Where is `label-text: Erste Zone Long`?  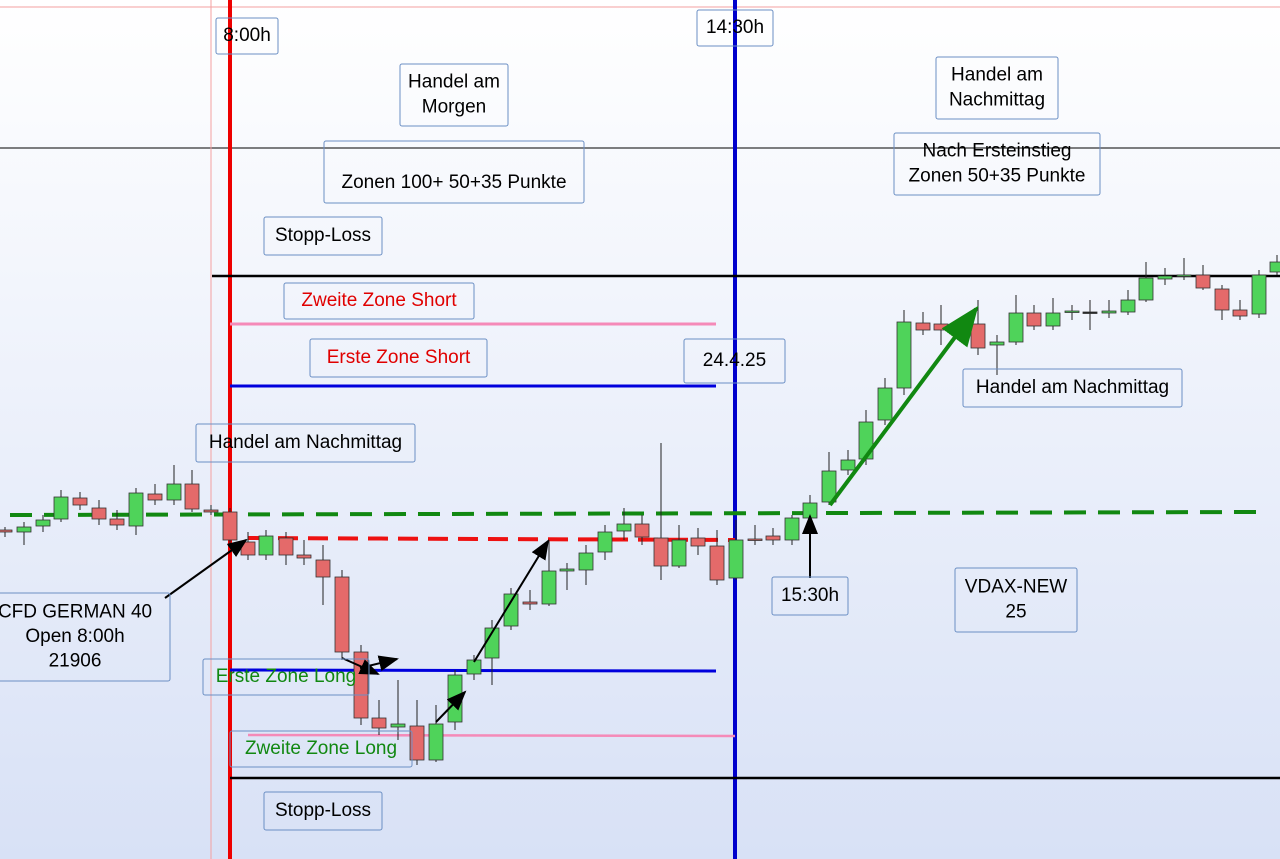
label-text: Erste Zone Long is located at coordinates (286, 676).